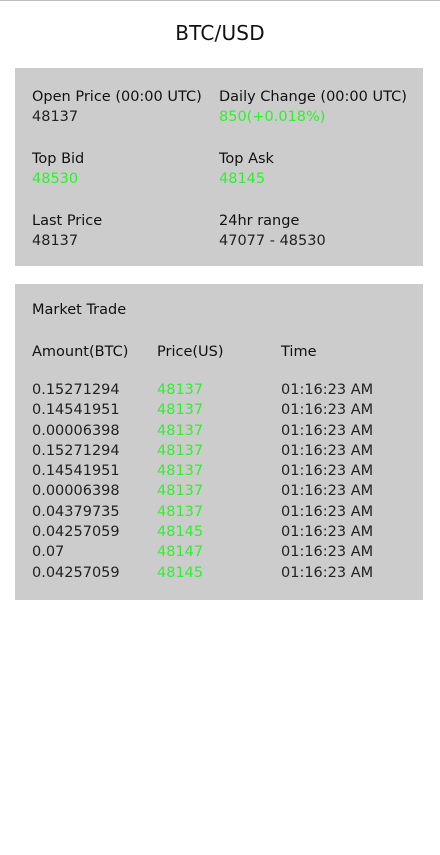 The image size is (440, 855). What do you see at coordinates (58, 159) in the screenshot?
I see `top-bid-label: Top Bid` at bounding box center [58, 159].